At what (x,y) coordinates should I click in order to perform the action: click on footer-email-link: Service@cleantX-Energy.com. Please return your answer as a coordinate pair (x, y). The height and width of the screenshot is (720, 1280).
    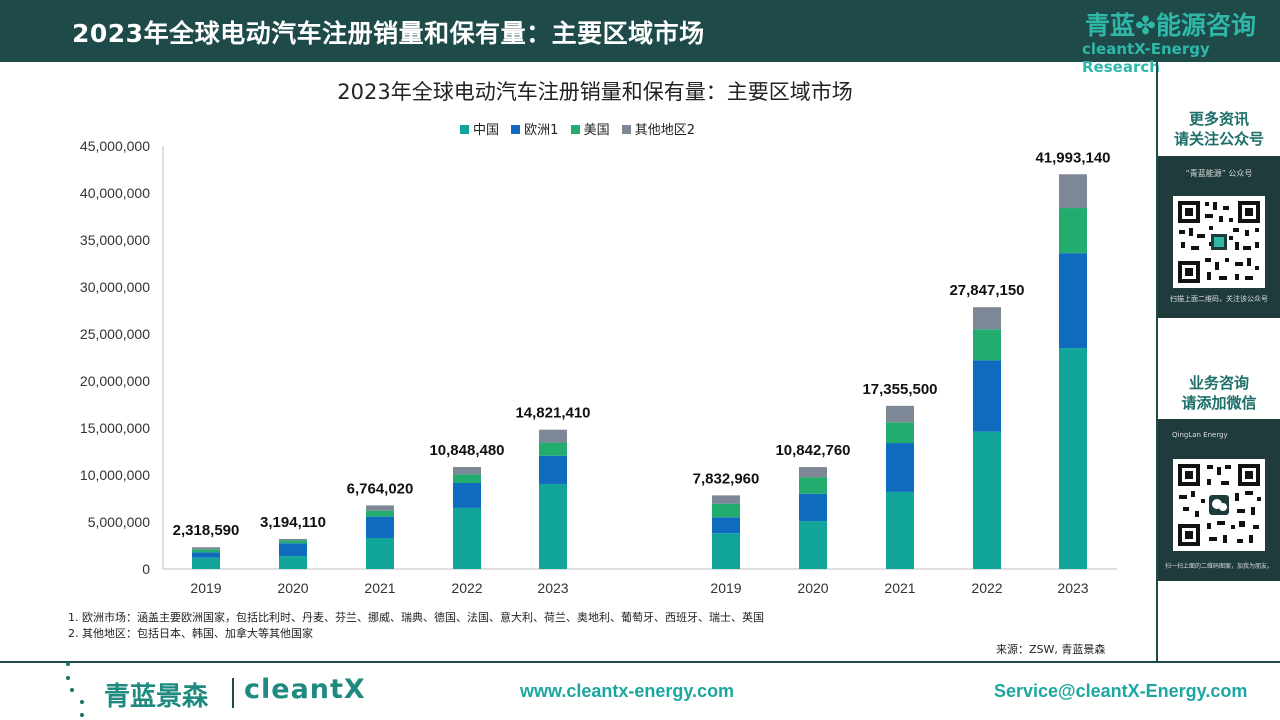
    Looking at the image, I should click on (1121, 691).